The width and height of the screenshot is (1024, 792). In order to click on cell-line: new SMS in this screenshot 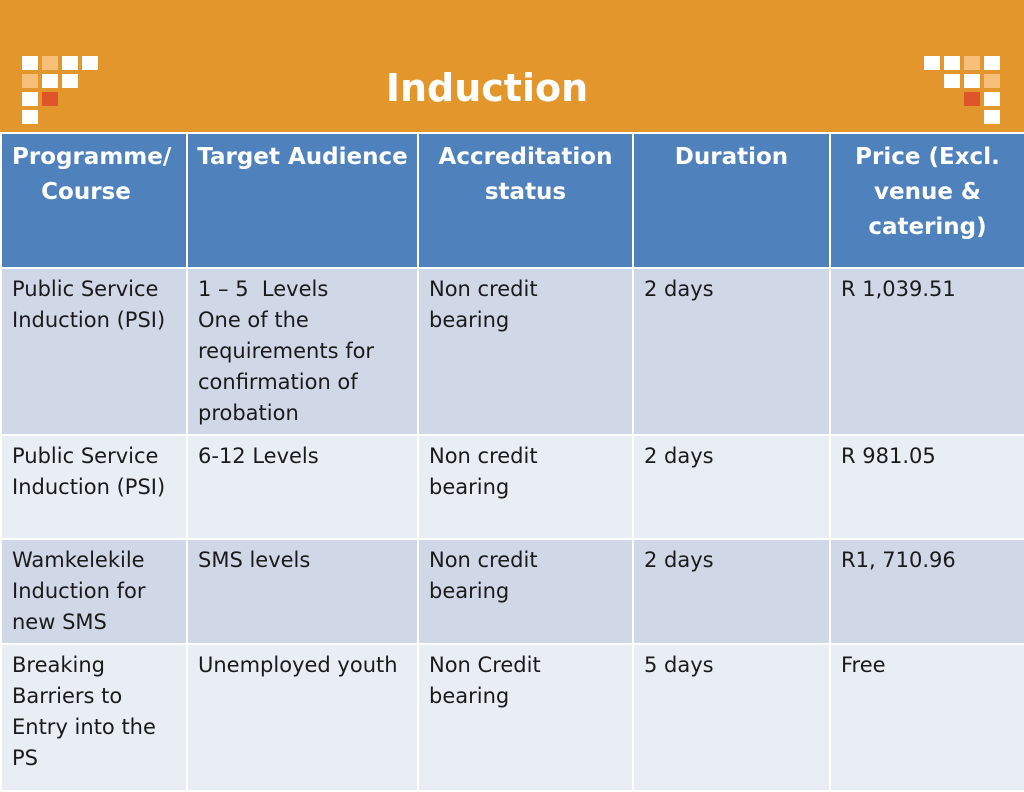, I will do `click(59, 622)`.